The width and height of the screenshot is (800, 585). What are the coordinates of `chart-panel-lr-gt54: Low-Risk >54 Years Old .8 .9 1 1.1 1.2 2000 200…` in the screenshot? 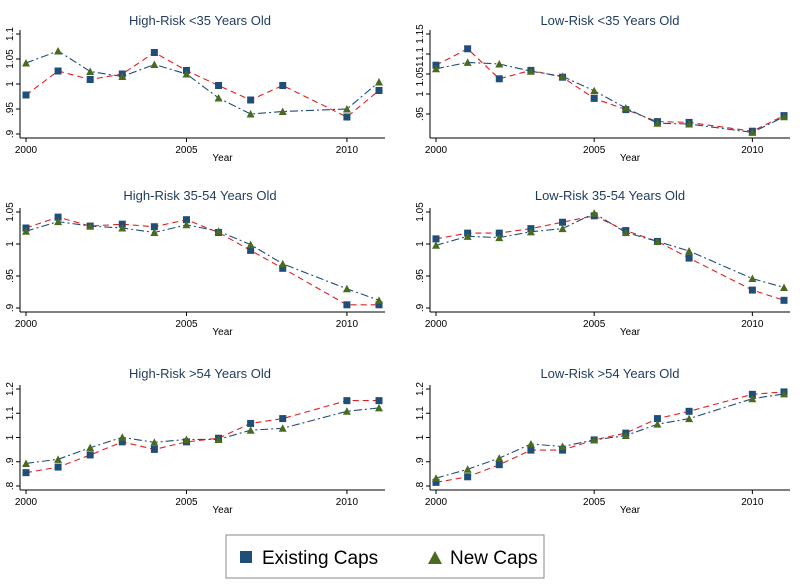 It's located at (602, 441).